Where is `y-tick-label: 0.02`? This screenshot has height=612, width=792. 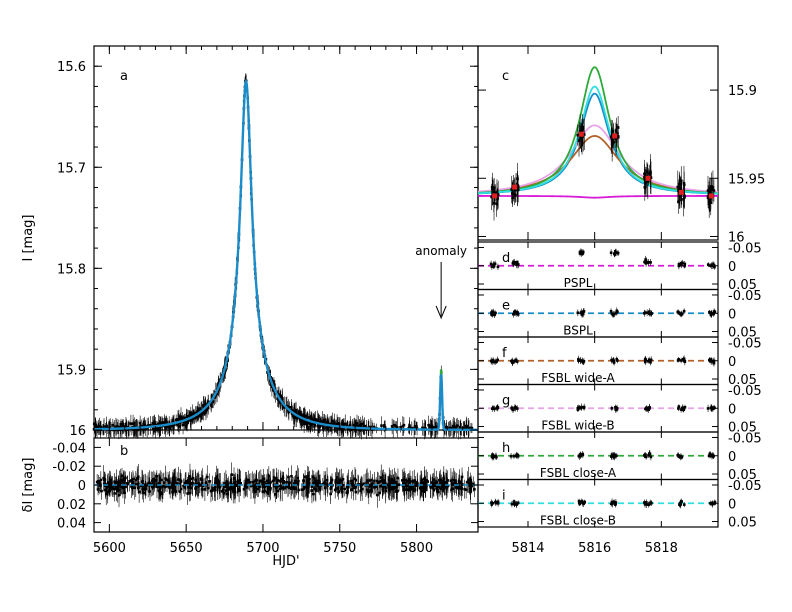 y-tick-label: 0.02 is located at coordinates (71, 505).